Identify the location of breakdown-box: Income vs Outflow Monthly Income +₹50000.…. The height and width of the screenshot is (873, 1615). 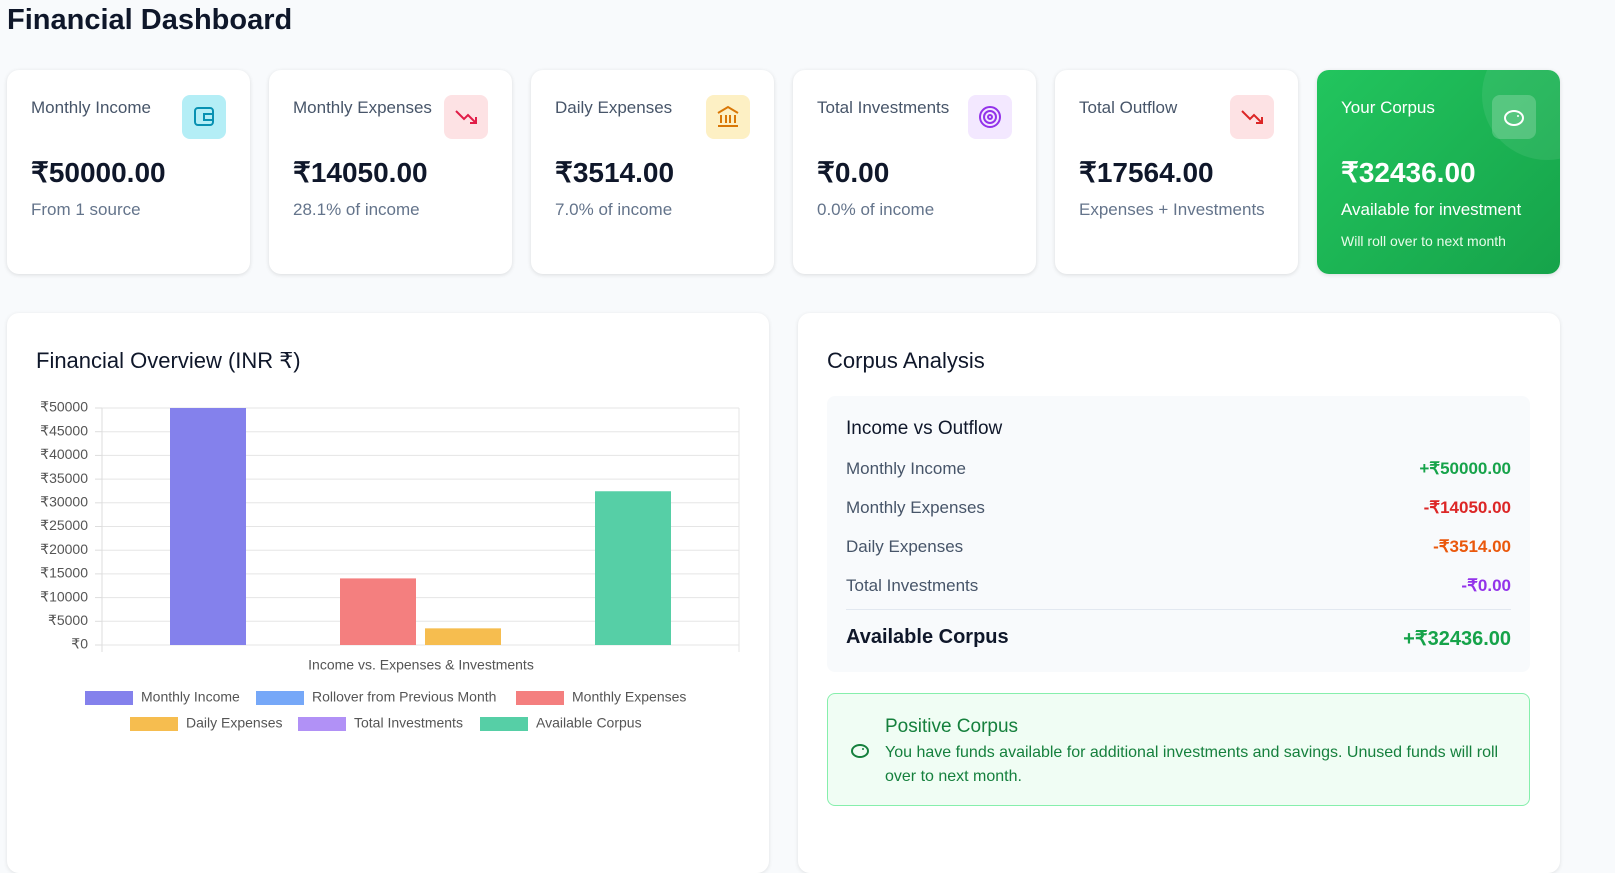
(1178, 534).